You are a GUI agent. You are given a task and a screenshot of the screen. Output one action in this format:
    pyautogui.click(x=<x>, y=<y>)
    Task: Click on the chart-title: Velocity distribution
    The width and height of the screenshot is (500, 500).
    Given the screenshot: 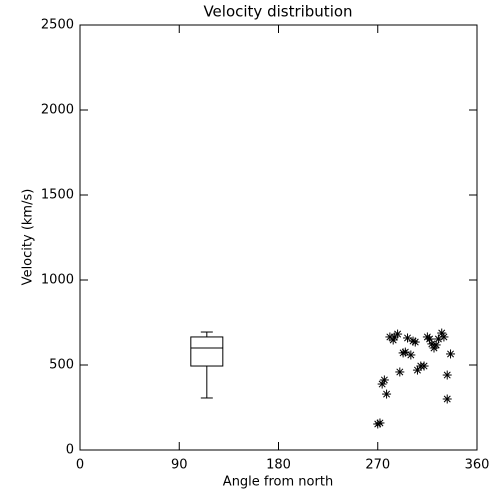 What is the action you would take?
    pyautogui.click(x=277, y=12)
    